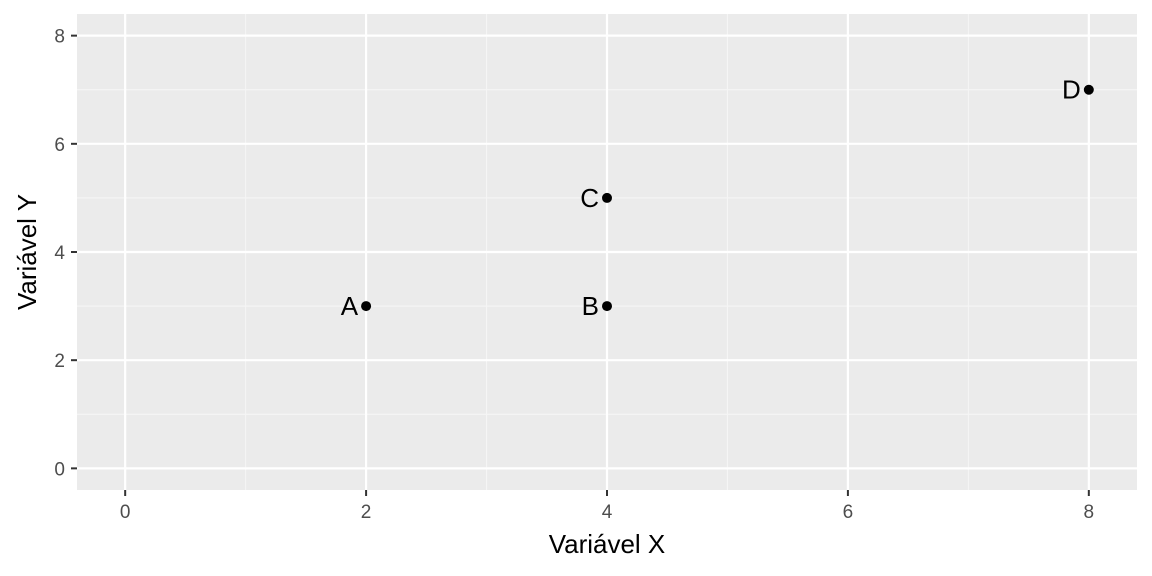 The height and width of the screenshot is (576, 1152). What do you see at coordinates (589, 198) in the screenshot?
I see `point-label-c: C` at bounding box center [589, 198].